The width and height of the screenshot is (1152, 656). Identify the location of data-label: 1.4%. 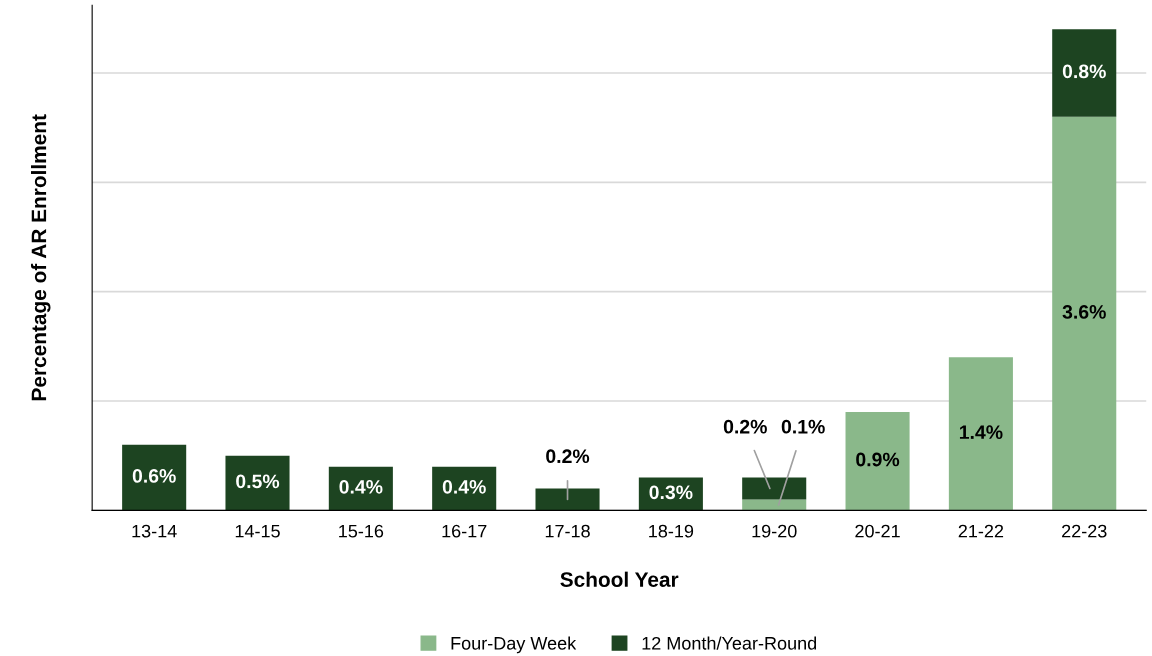
(981, 432).